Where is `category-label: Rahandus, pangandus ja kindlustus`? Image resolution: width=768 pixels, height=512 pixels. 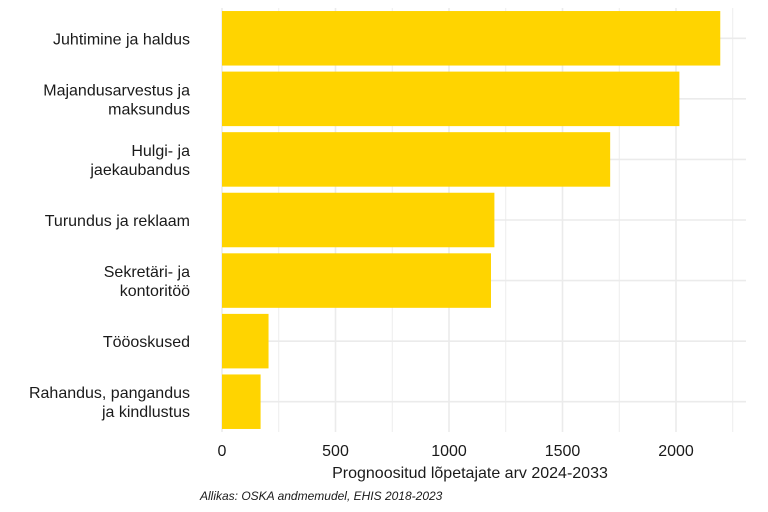
category-label: Rahandus, pangandus ja kindlustus is located at coordinates (109, 403).